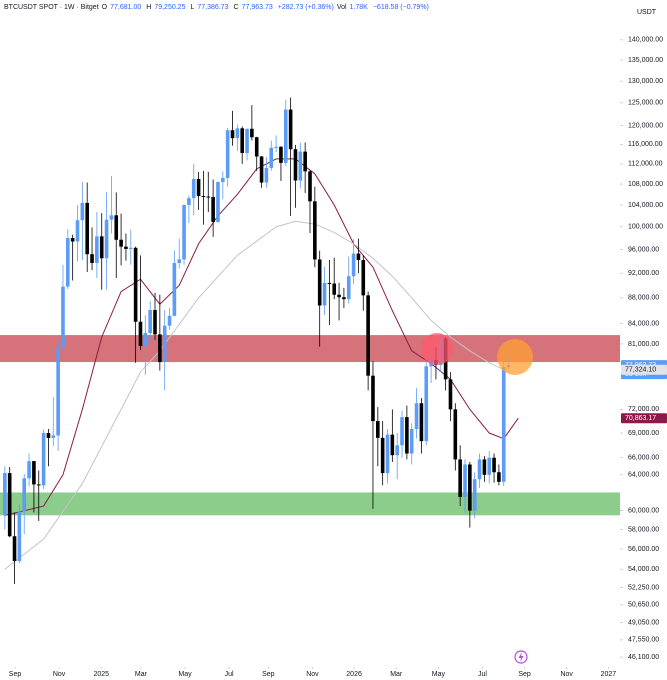  I want to click on ohlc-key: L, so click(192, 7).